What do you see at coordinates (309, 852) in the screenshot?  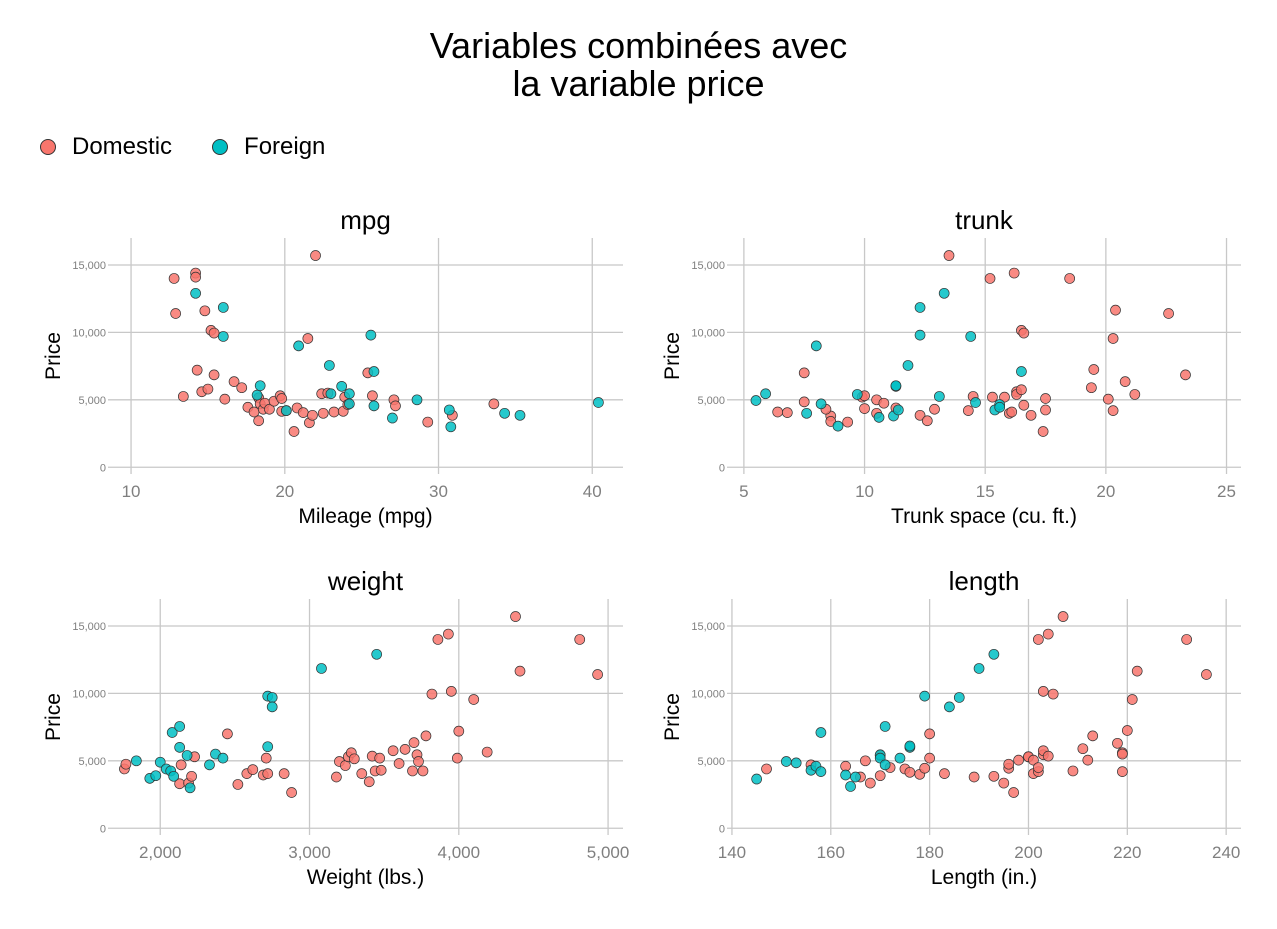 I see `x-tick-label-weight-1: 3,000` at bounding box center [309, 852].